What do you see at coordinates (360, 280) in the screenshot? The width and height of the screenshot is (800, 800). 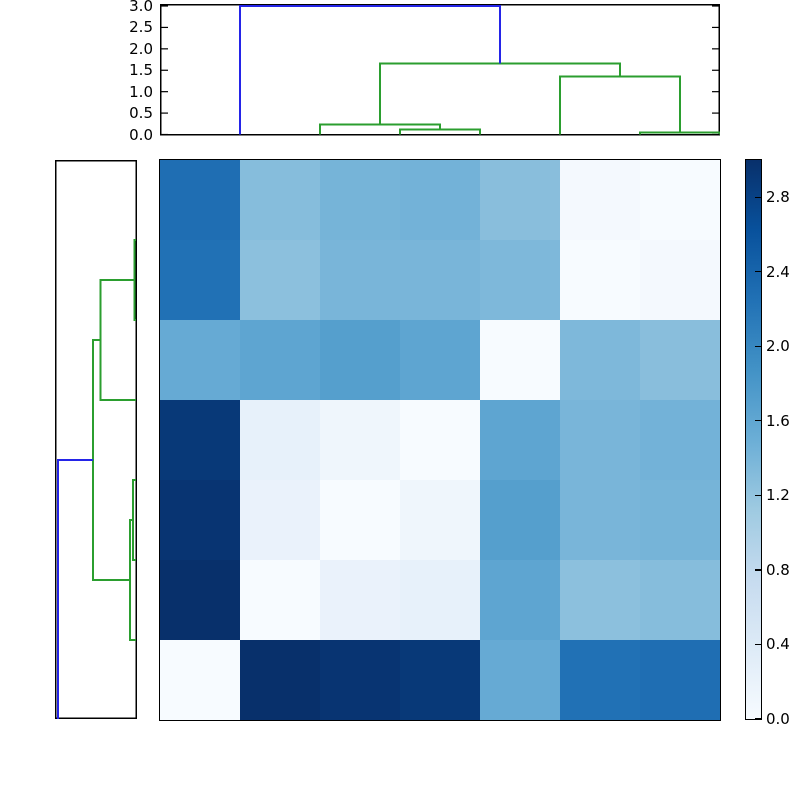 I see `heatmap-cell-r2-c3` at bounding box center [360, 280].